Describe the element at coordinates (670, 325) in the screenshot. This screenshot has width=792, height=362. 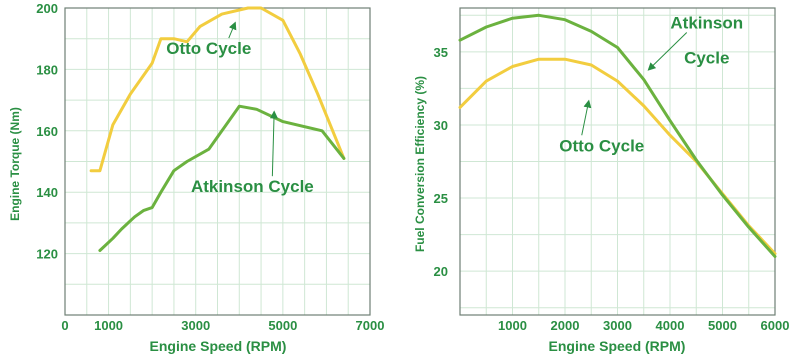
I see `x-tick-label: 4000` at that location.